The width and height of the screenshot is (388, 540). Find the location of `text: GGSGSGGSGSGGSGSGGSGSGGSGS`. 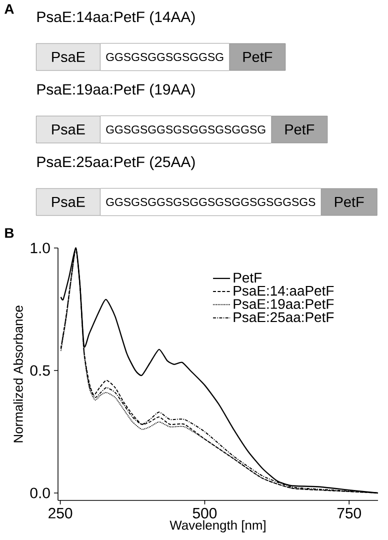

text: GGSGSGGSGSGGSGSGGSGSGGSGS is located at coordinates (211, 202).